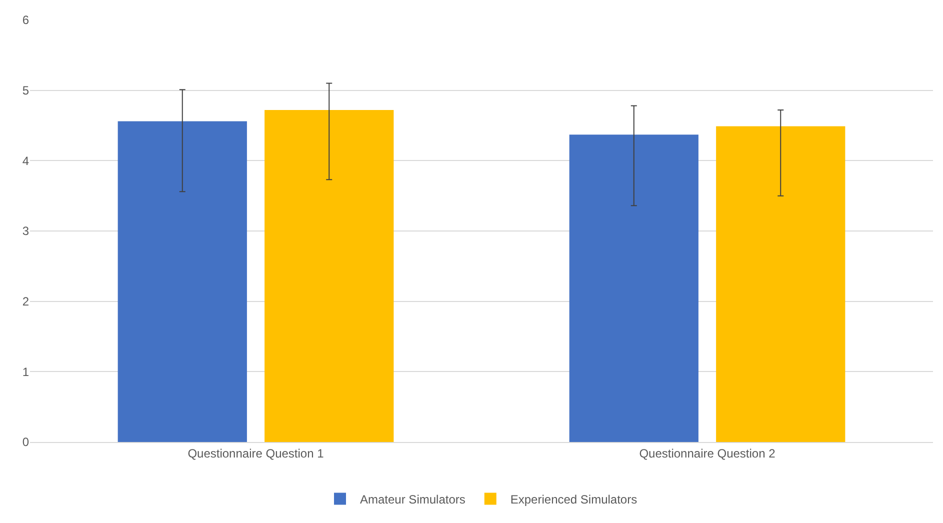 The width and height of the screenshot is (943, 523). What do you see at coordinates (574, 499) in the screenshot?
I see `legend-label: Experienced Simulators` at bounding box center [574, 499].